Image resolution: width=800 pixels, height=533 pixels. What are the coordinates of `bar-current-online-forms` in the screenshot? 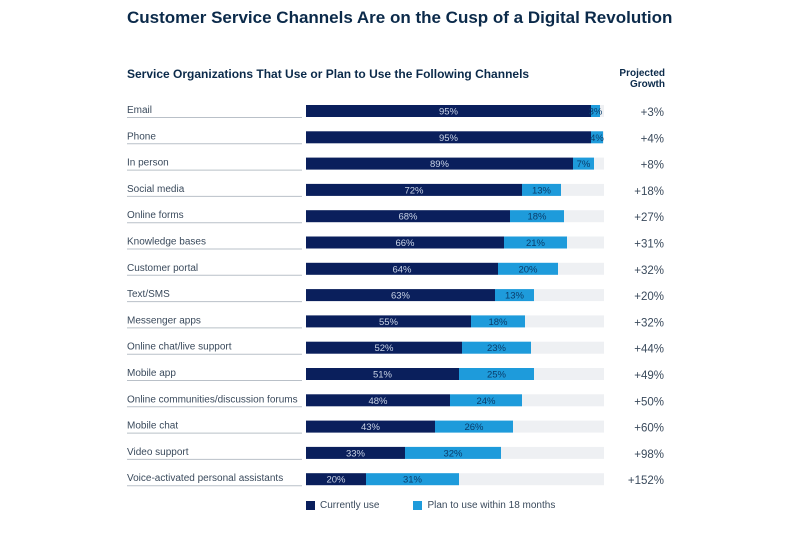 It's located at (408, 216).